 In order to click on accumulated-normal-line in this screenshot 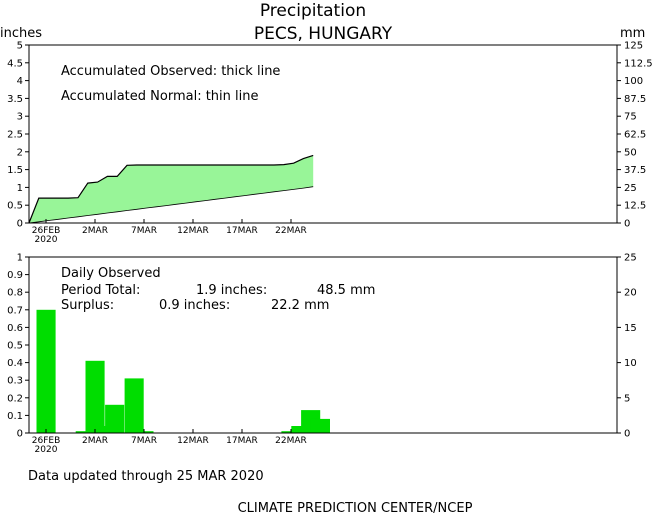, I will do `click(171, 205)`.